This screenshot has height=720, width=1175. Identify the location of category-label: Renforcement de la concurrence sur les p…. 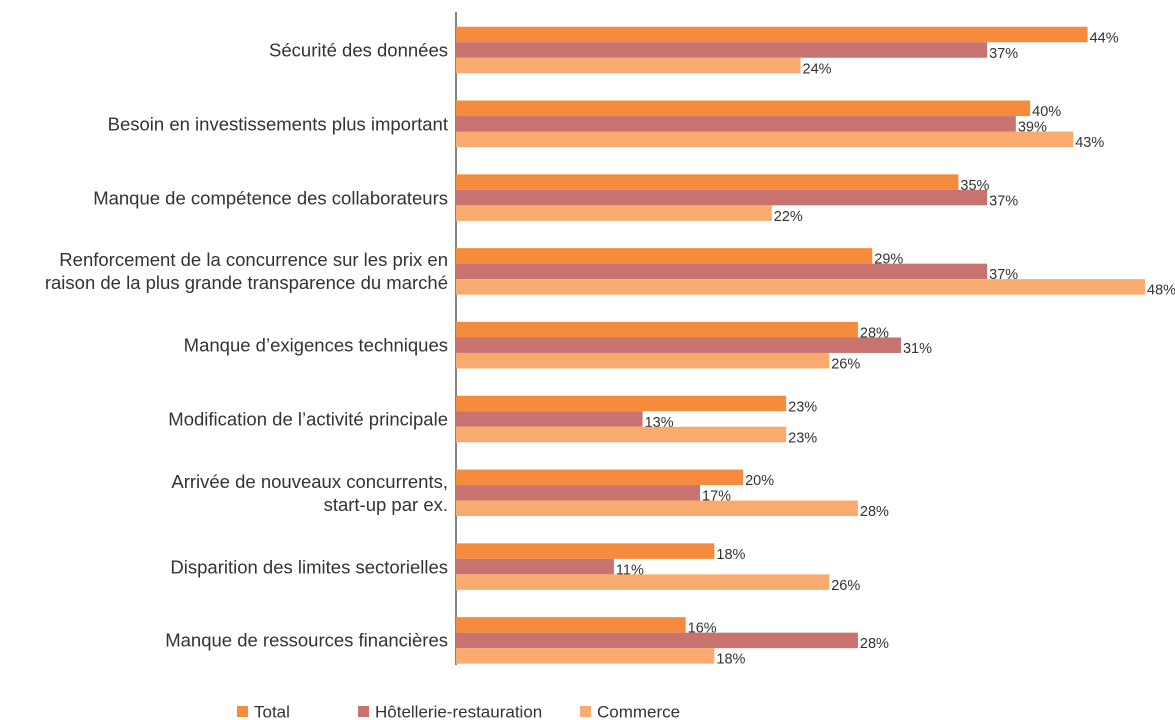
(246, 271).